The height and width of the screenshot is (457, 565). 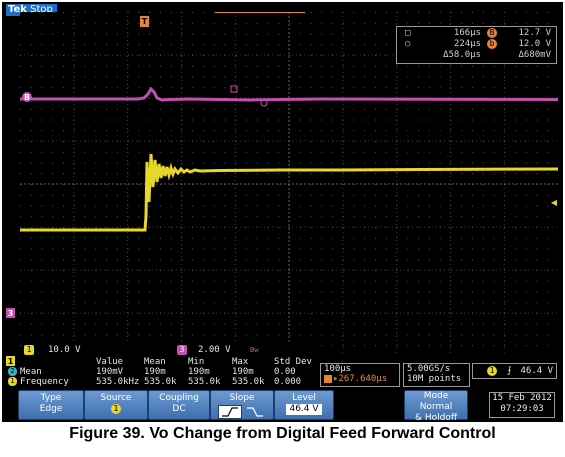 What do you see at coordinates (304, 398) in the screenshot?
I see `level-label: Level` at bounding box center [304, 398].